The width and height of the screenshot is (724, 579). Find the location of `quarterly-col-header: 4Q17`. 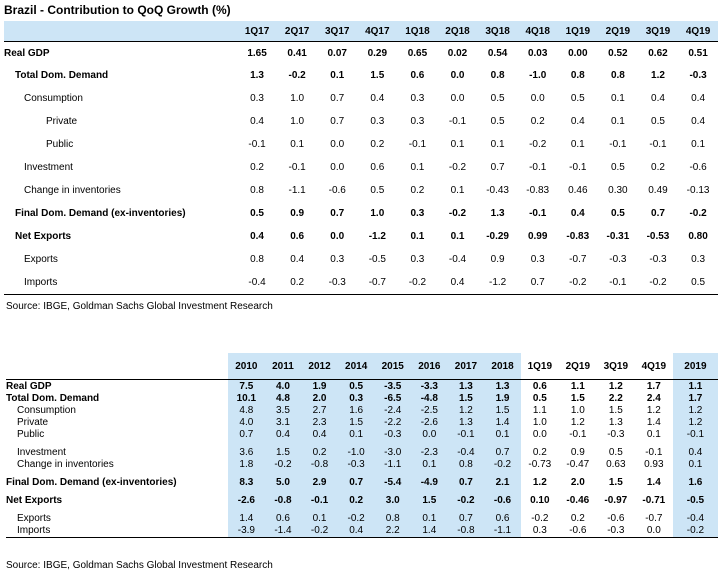

quarterly-col-header: 4Q17 is located at coordinates (377, 31).